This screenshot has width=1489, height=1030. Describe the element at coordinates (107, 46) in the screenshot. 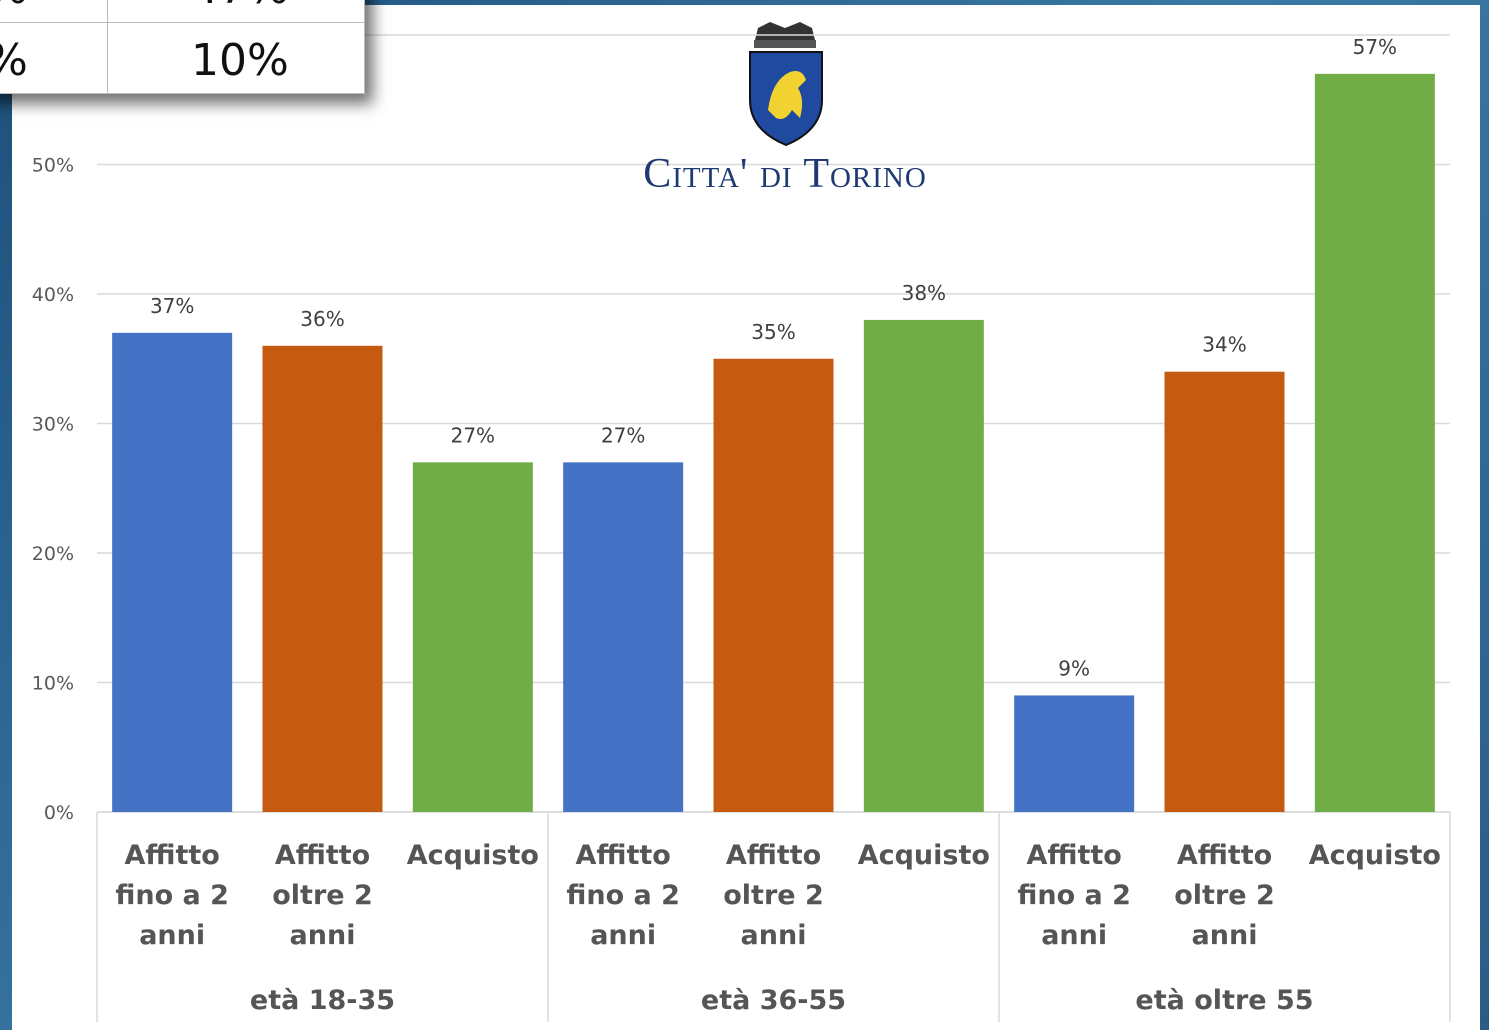

I see `col-divider` at that location.